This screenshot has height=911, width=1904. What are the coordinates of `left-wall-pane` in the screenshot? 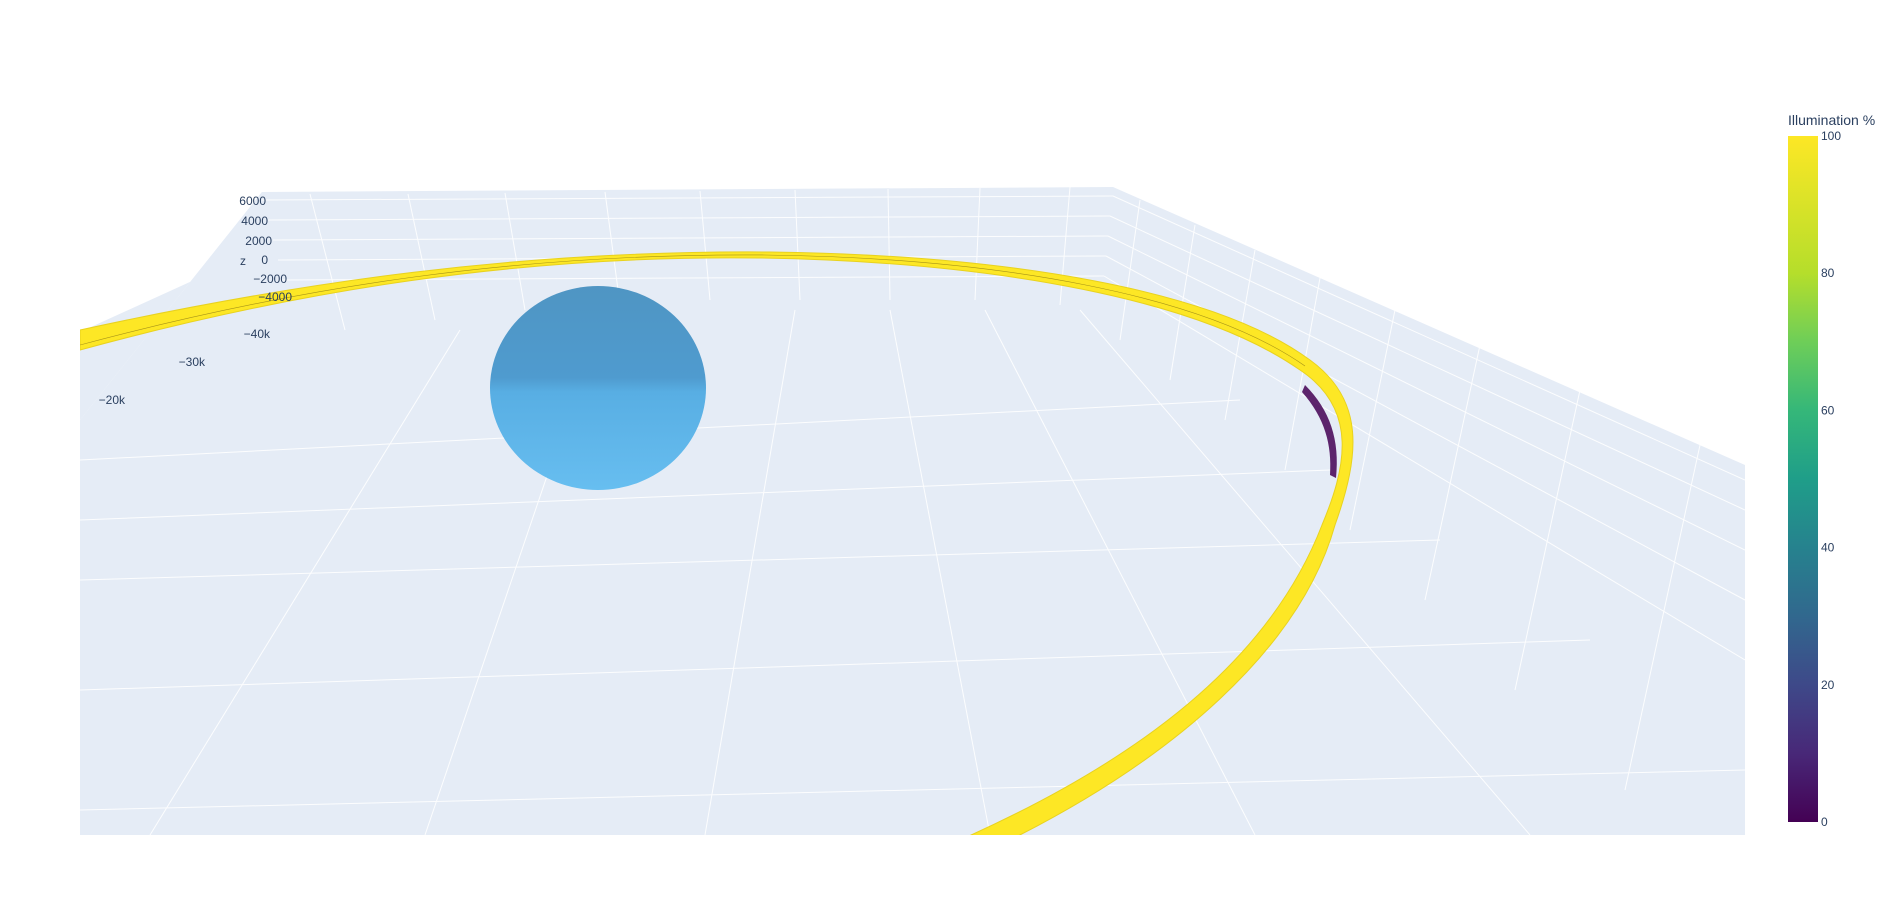 It's located at (181, 306).